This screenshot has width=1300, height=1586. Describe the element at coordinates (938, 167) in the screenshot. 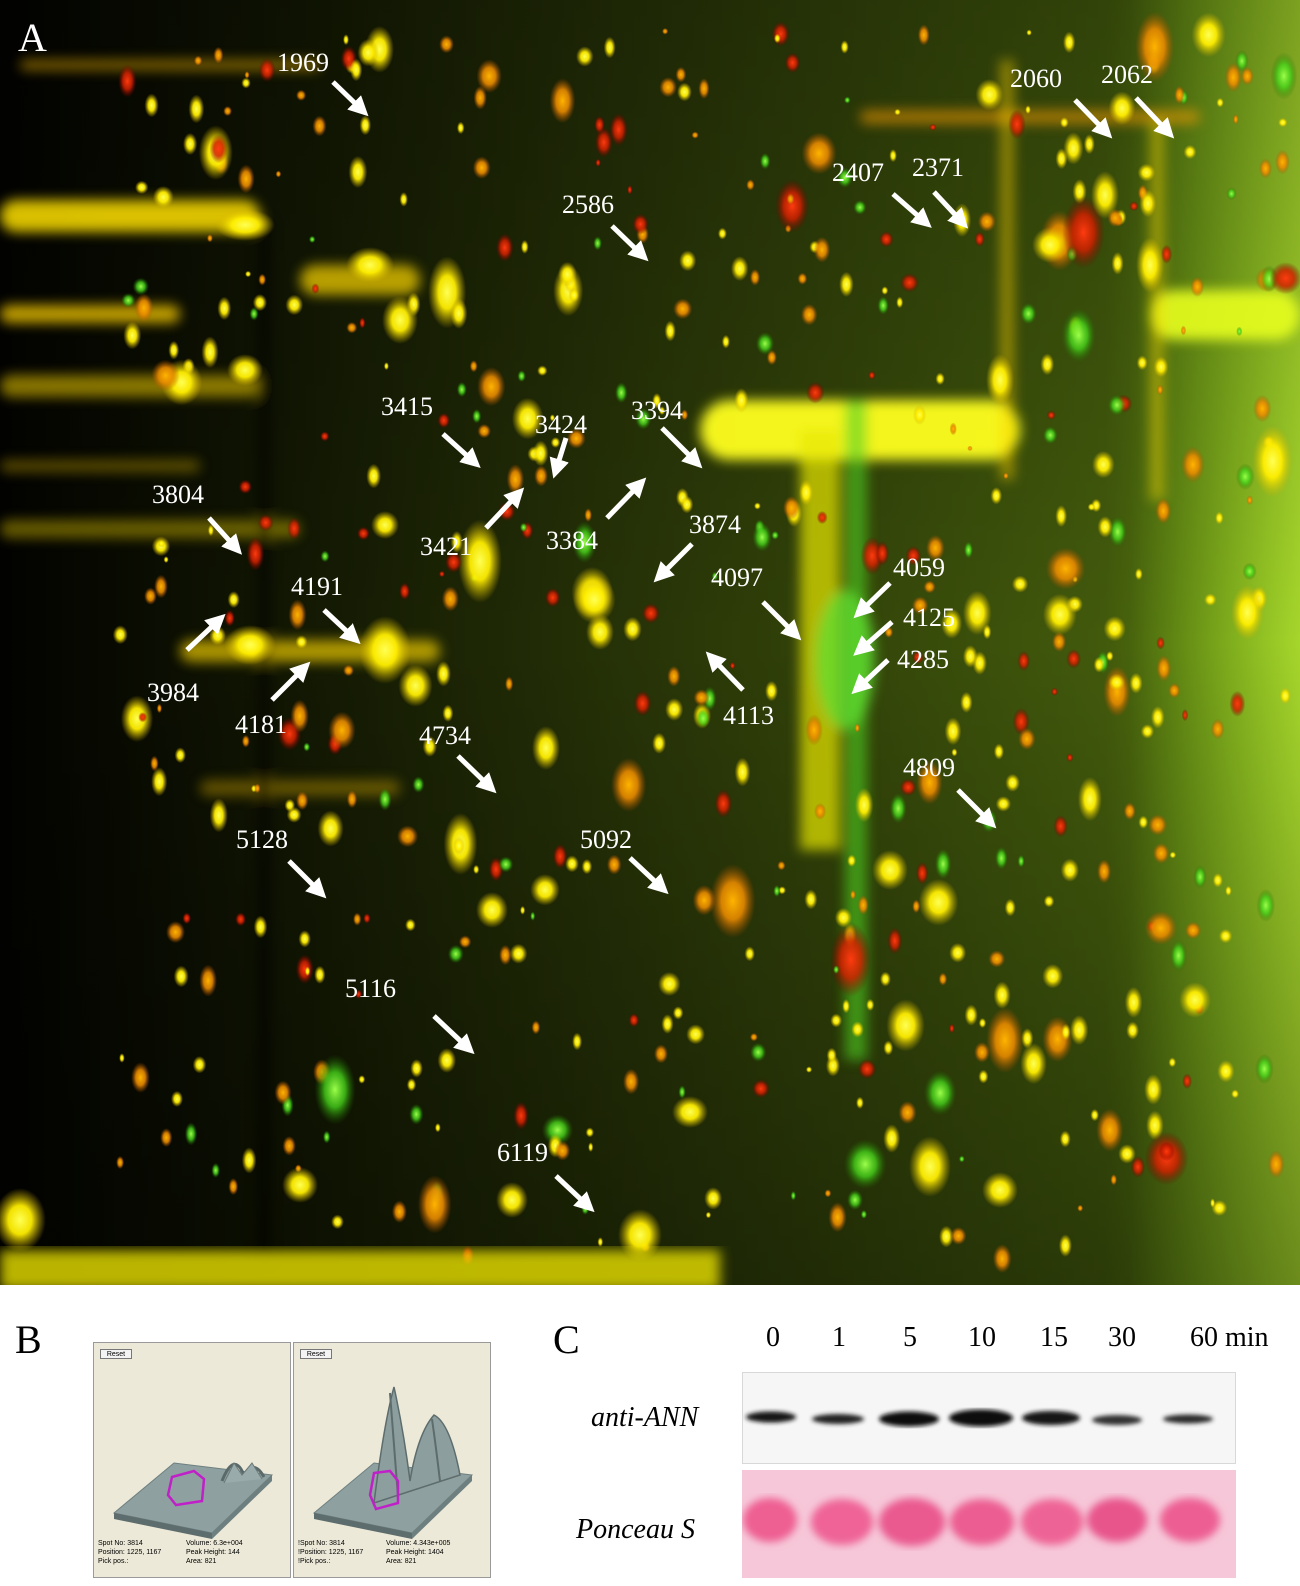

I see `spot-label-2371: 2371` at that location.